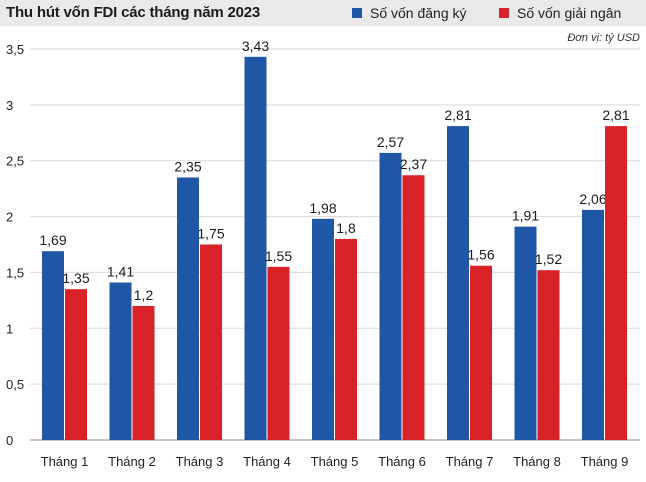  I want to click on x-tick-label: Tháng 9, so click(605, 461).